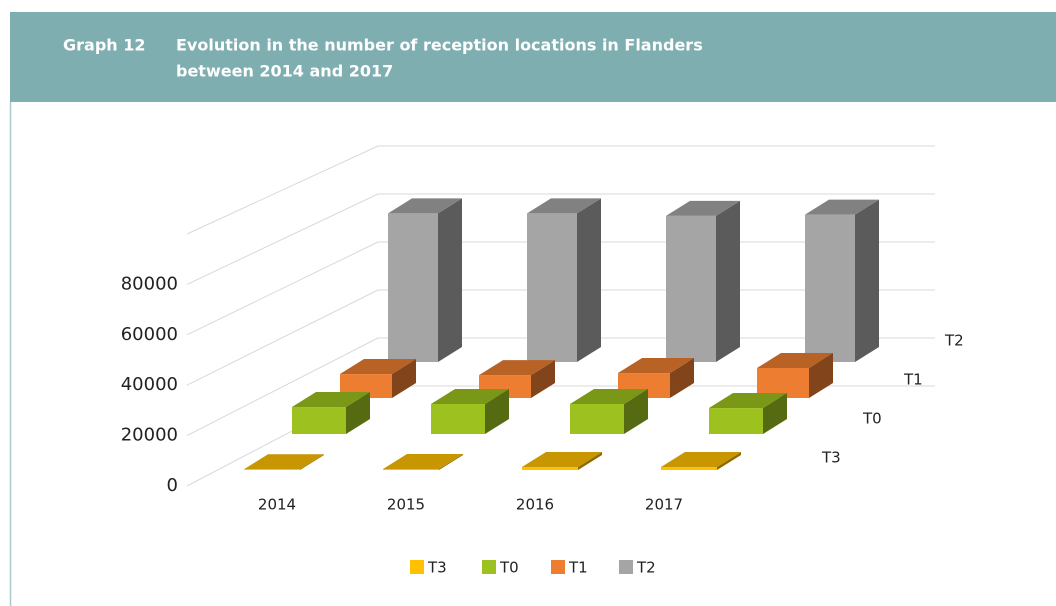 The image size is (1056, 606). I want to click on y-tick-label: 80000, so click(149, 283).